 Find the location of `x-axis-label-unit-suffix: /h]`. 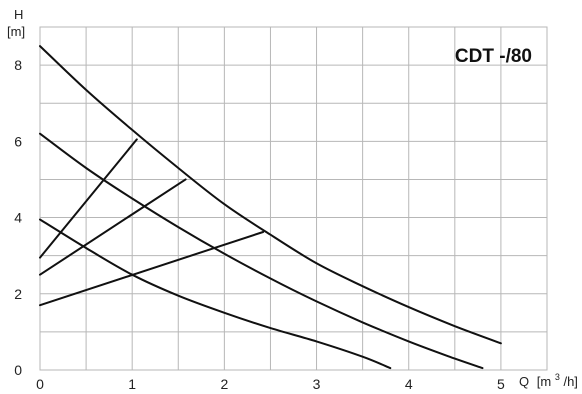

x-axis-label-unit-suffix: /h] is located at coordinates (570, 381).